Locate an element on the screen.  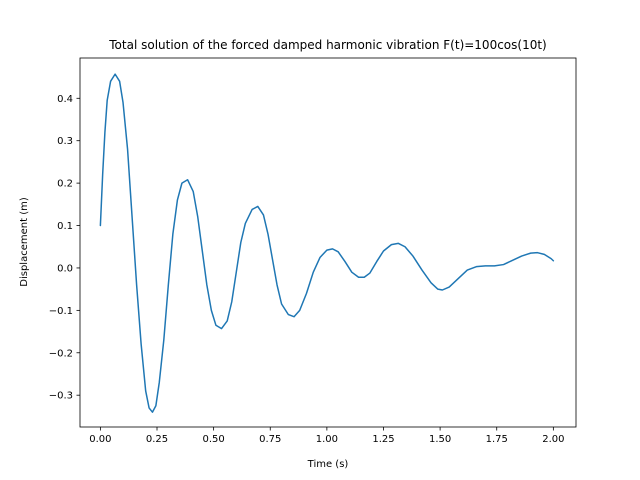
y-tick-label: 0.2 is located at coordinates (65, 184).